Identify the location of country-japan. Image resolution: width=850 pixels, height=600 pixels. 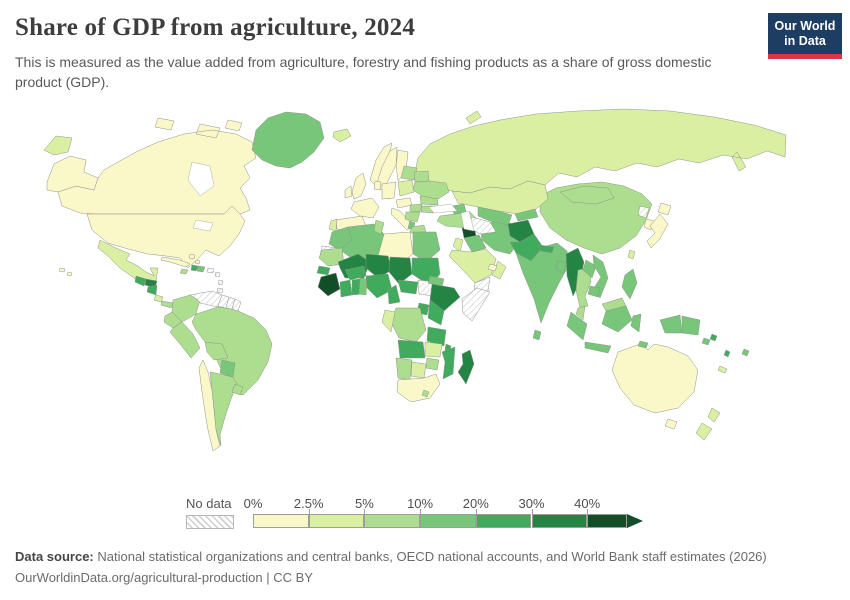
(659, 225).